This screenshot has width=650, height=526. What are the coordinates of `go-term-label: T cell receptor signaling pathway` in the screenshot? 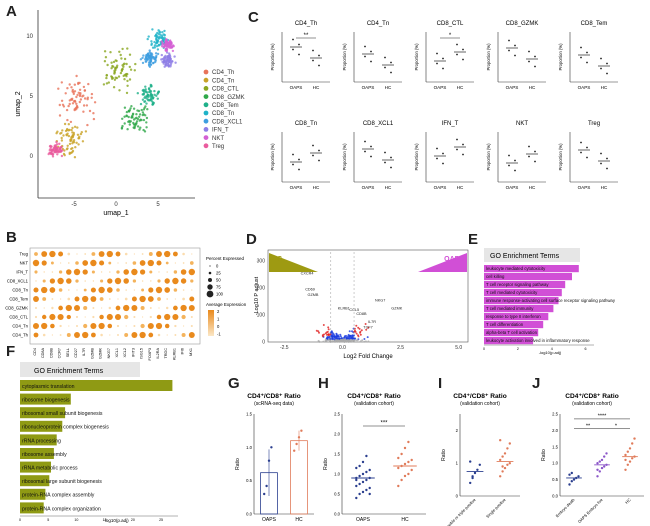 It's located at (517, 284).